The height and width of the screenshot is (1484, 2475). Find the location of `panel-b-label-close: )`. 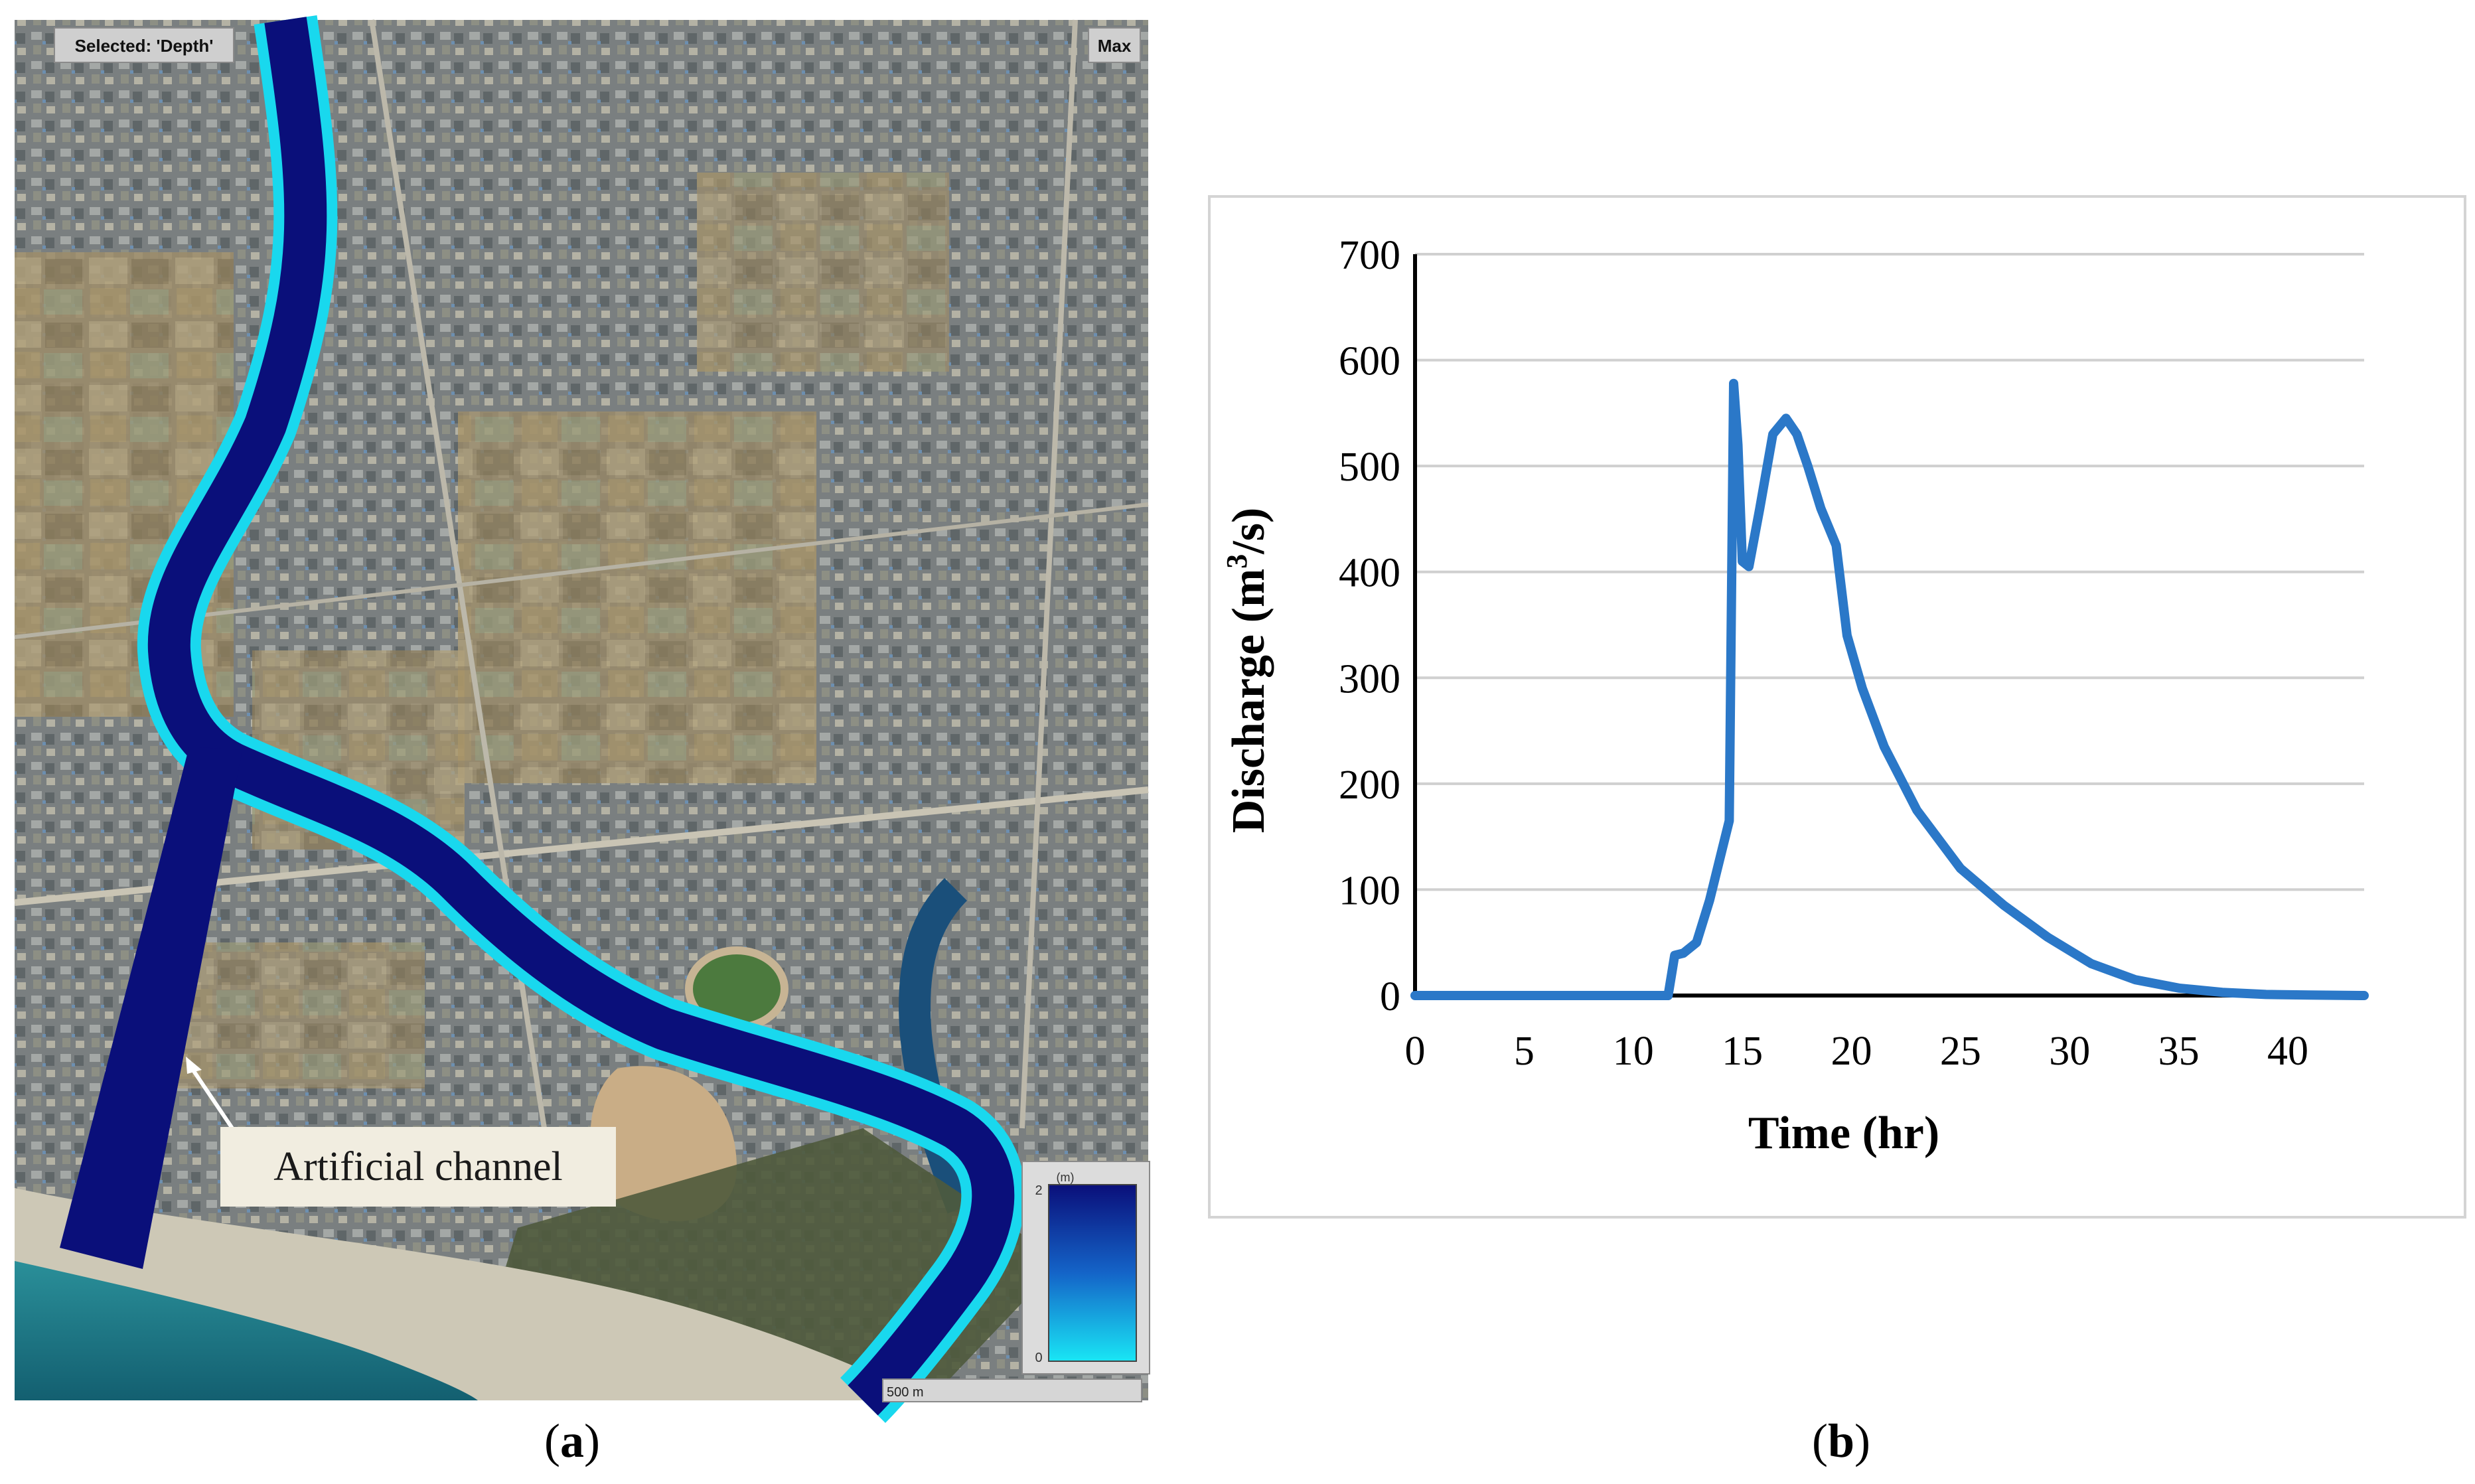

panel-b-label-close: ) is located at coordinates (1862, 1440).